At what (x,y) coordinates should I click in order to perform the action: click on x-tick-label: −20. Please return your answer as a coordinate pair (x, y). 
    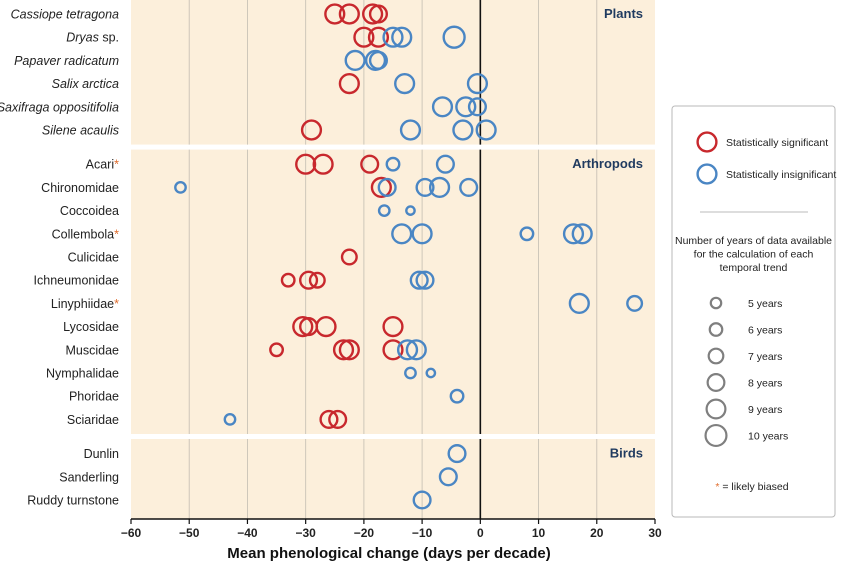
    Looking at the image, I should click on (364, 533).